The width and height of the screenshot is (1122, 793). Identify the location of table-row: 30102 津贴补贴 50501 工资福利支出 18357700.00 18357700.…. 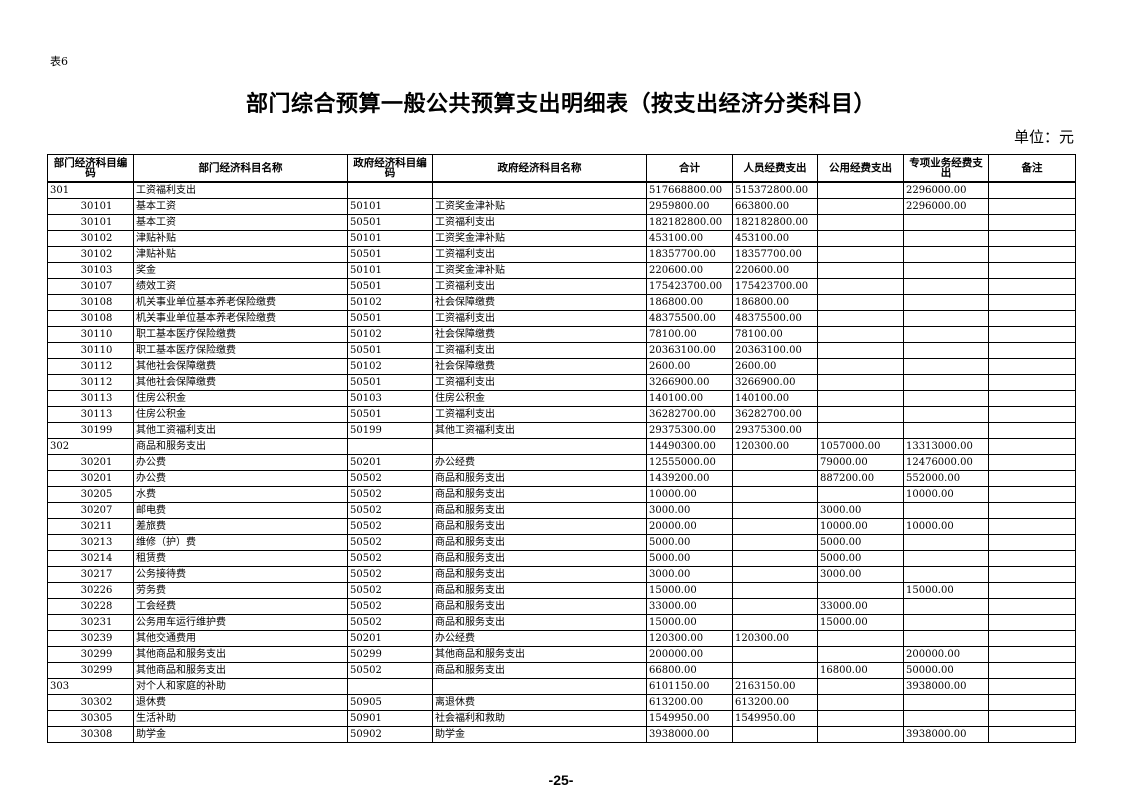
(561, 254).